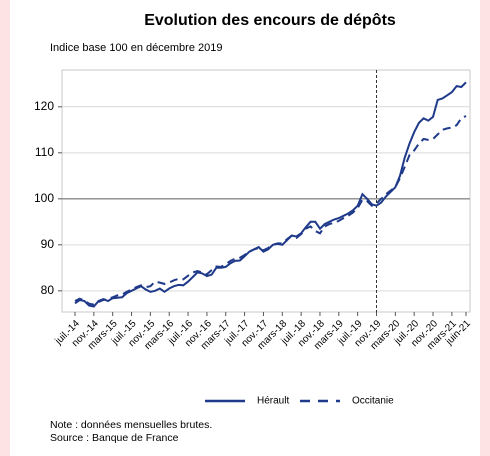 The height and width of the screenshot is (456, 490). What do you see at coordinates (373, 401) in the screenshot?
I see `legend-label: Occitanie` at bounding box center [373, 401].